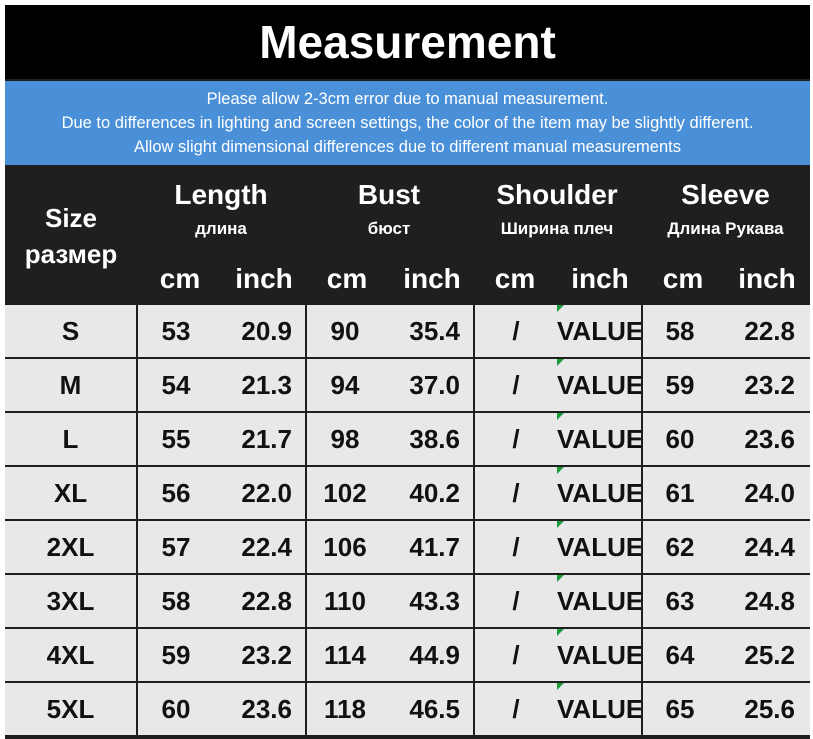 The image size is (813, 739). Describe the element at coordinates (680, 655) in the screenshot. I see `sleeve-cm-cell: 64` at that location.